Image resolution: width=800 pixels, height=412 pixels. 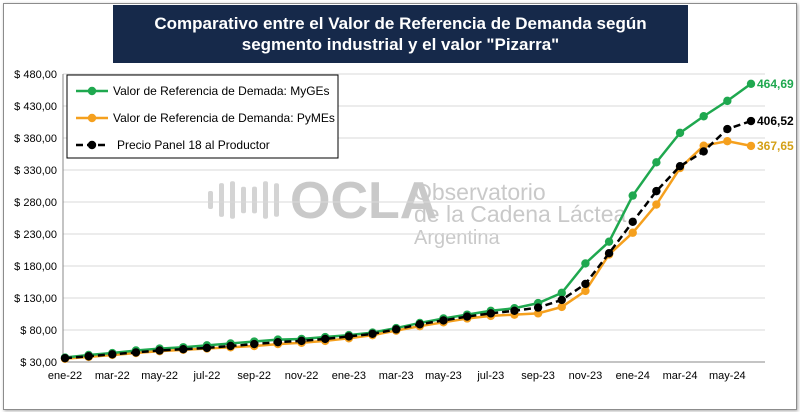 I want to click on y-tick-label: $ 230,00, so click(x=35, y=235).